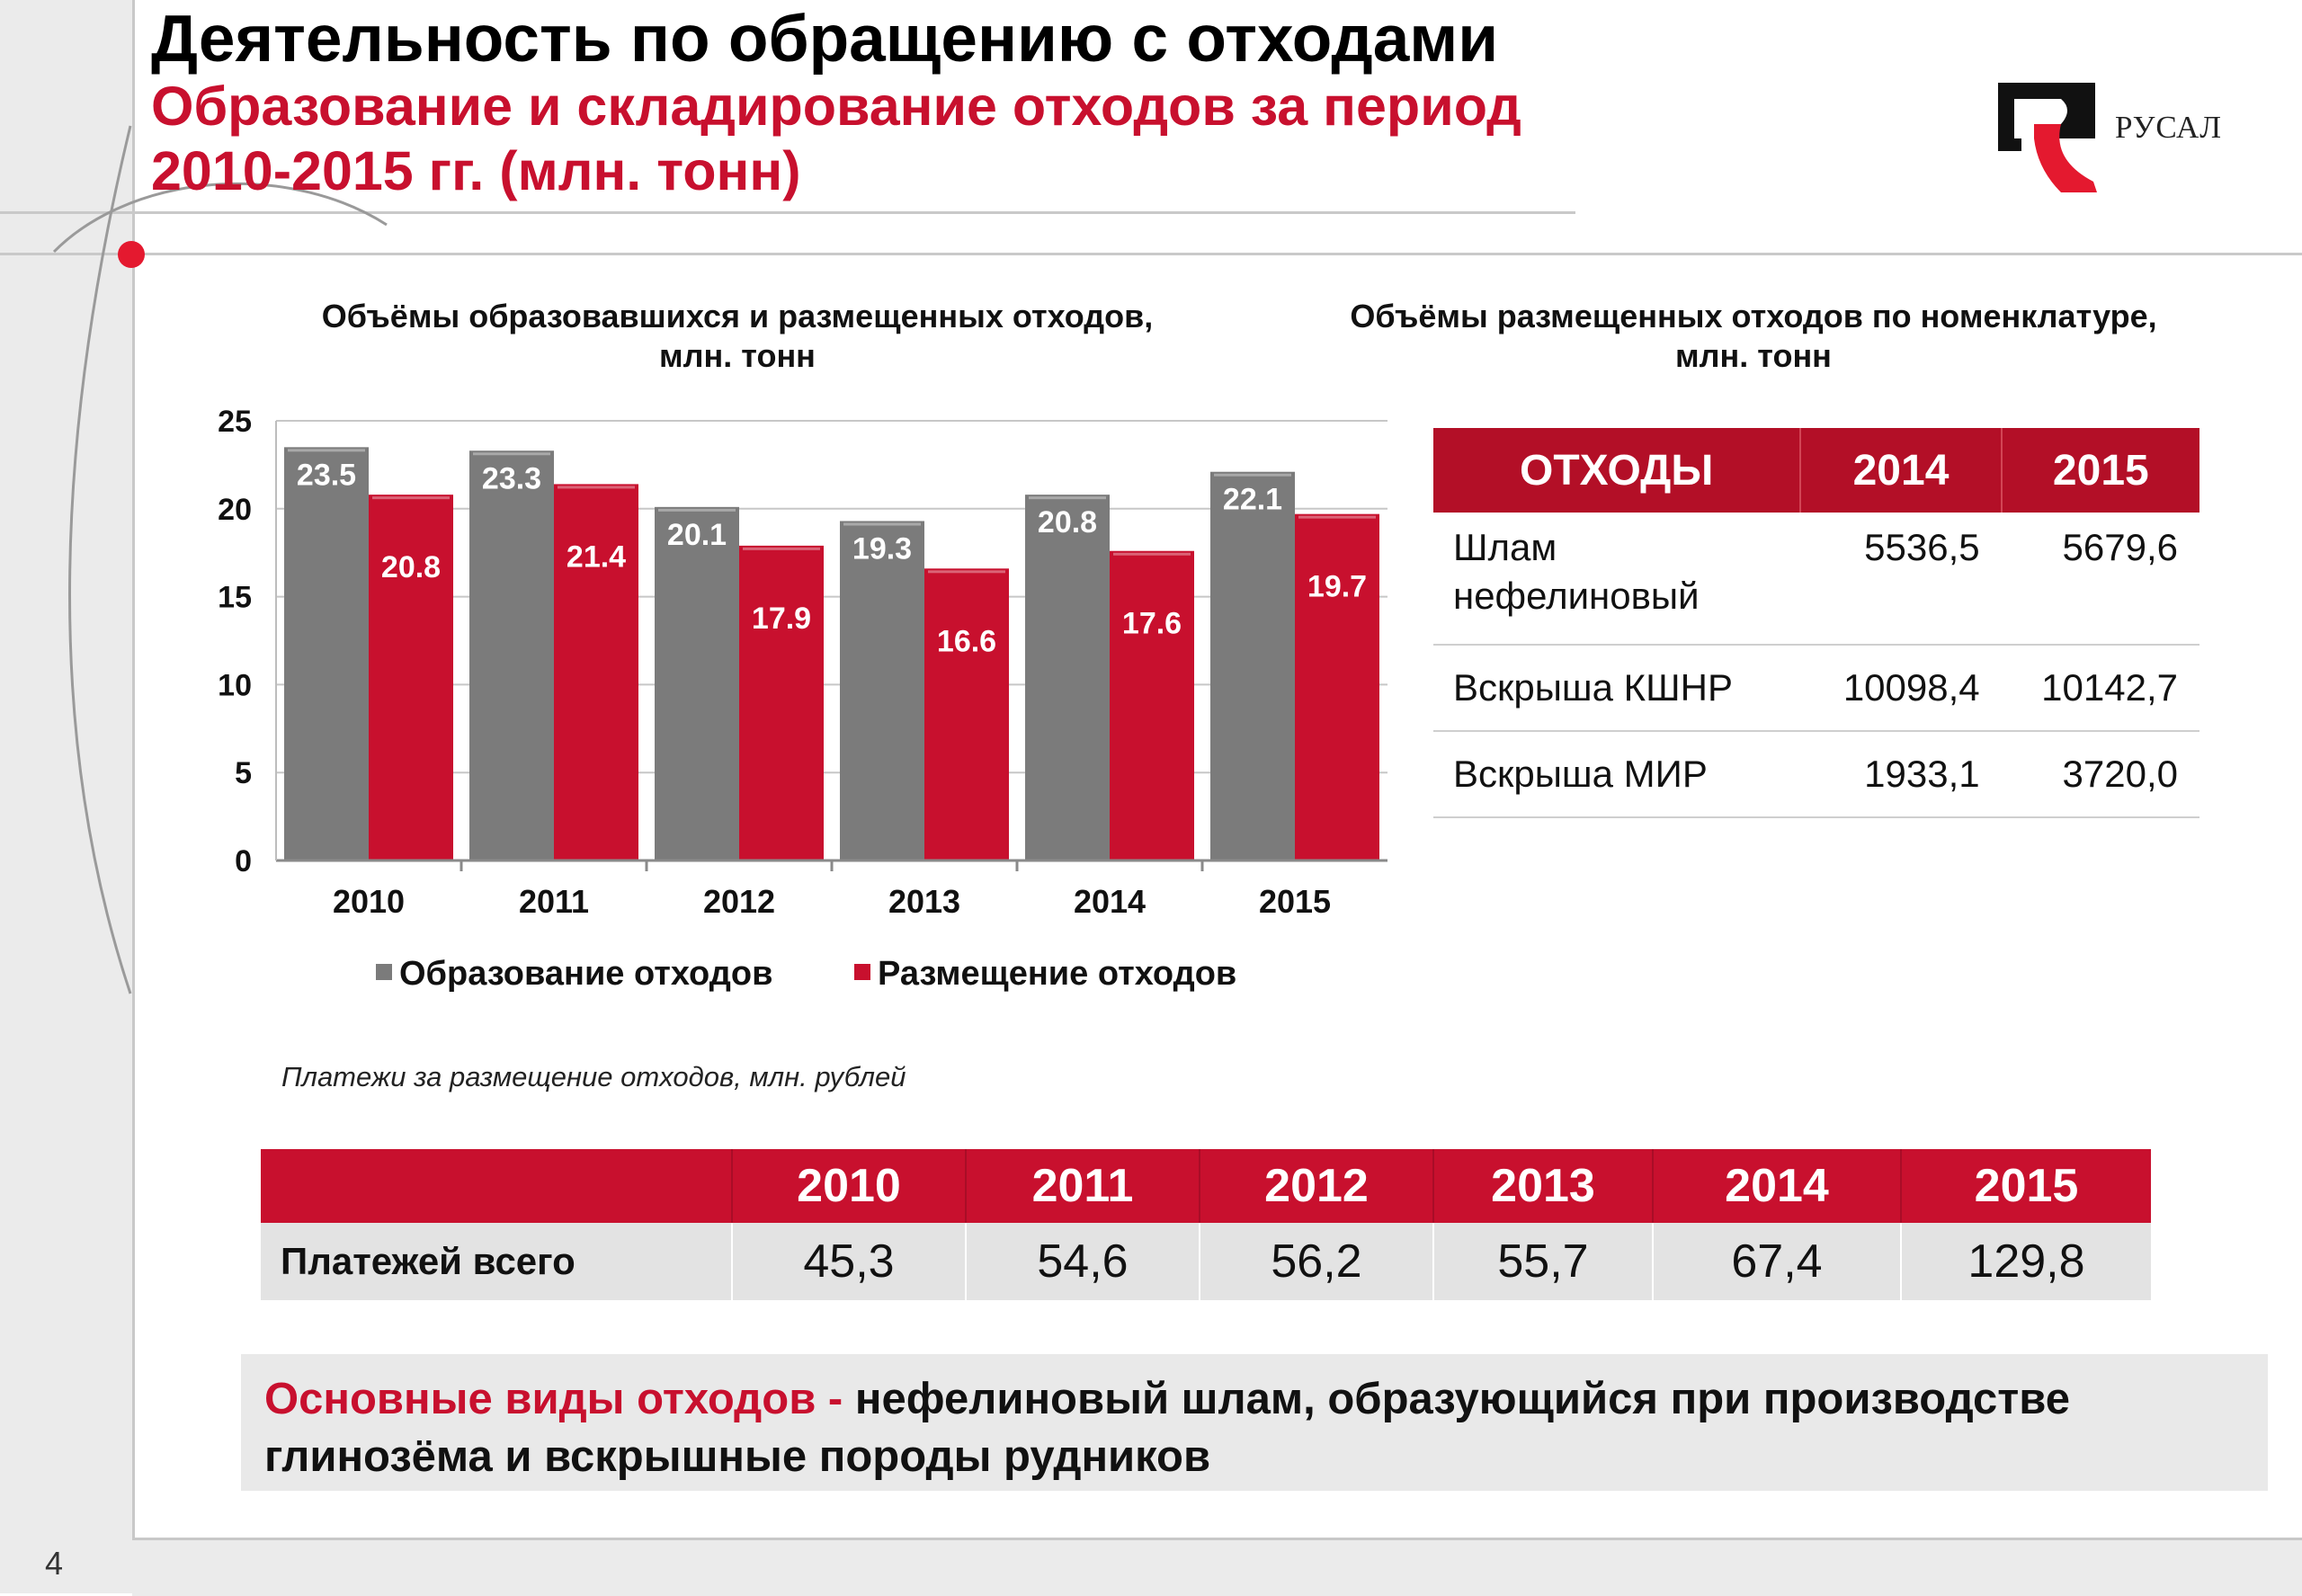 The height and width of the screenshot is (1596, 2302). What do you see at coordinates (882, 548) in the screenshot?
I see `bar-data-label: 19.3` at bounding box center [882, 548].